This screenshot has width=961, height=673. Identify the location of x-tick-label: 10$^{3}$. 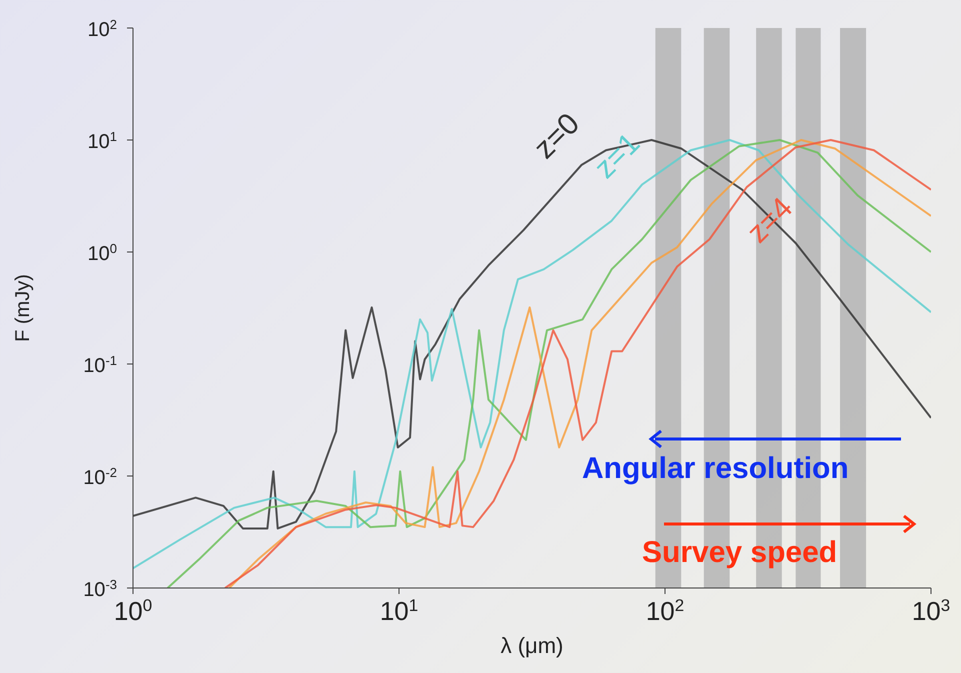
(931, 611).